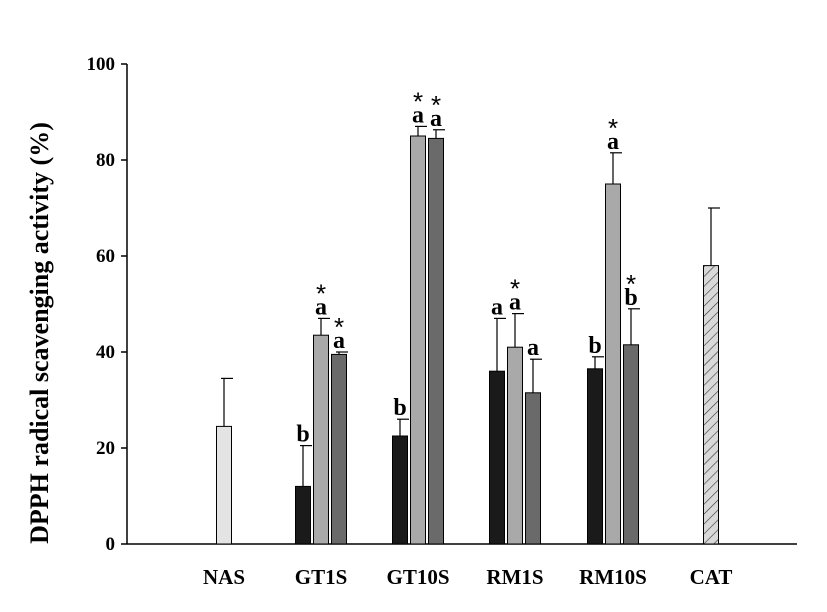 Image resolution: width=827 pixels, height=612 pixels. I want to click on x-category-label: CAT, so click(711, 577).